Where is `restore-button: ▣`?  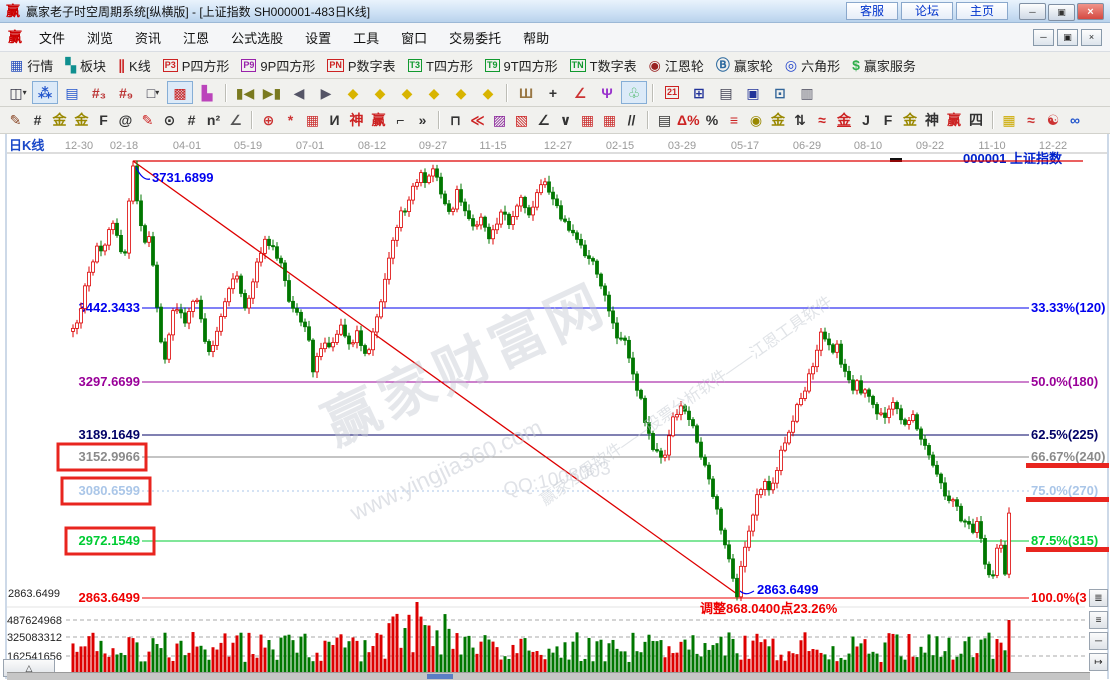
restore-button: ▣ is located at coordinates (1061, 12).